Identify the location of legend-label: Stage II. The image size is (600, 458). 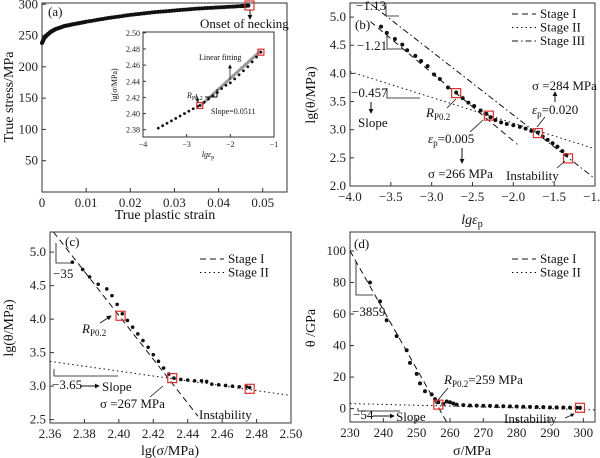
(560, 272).